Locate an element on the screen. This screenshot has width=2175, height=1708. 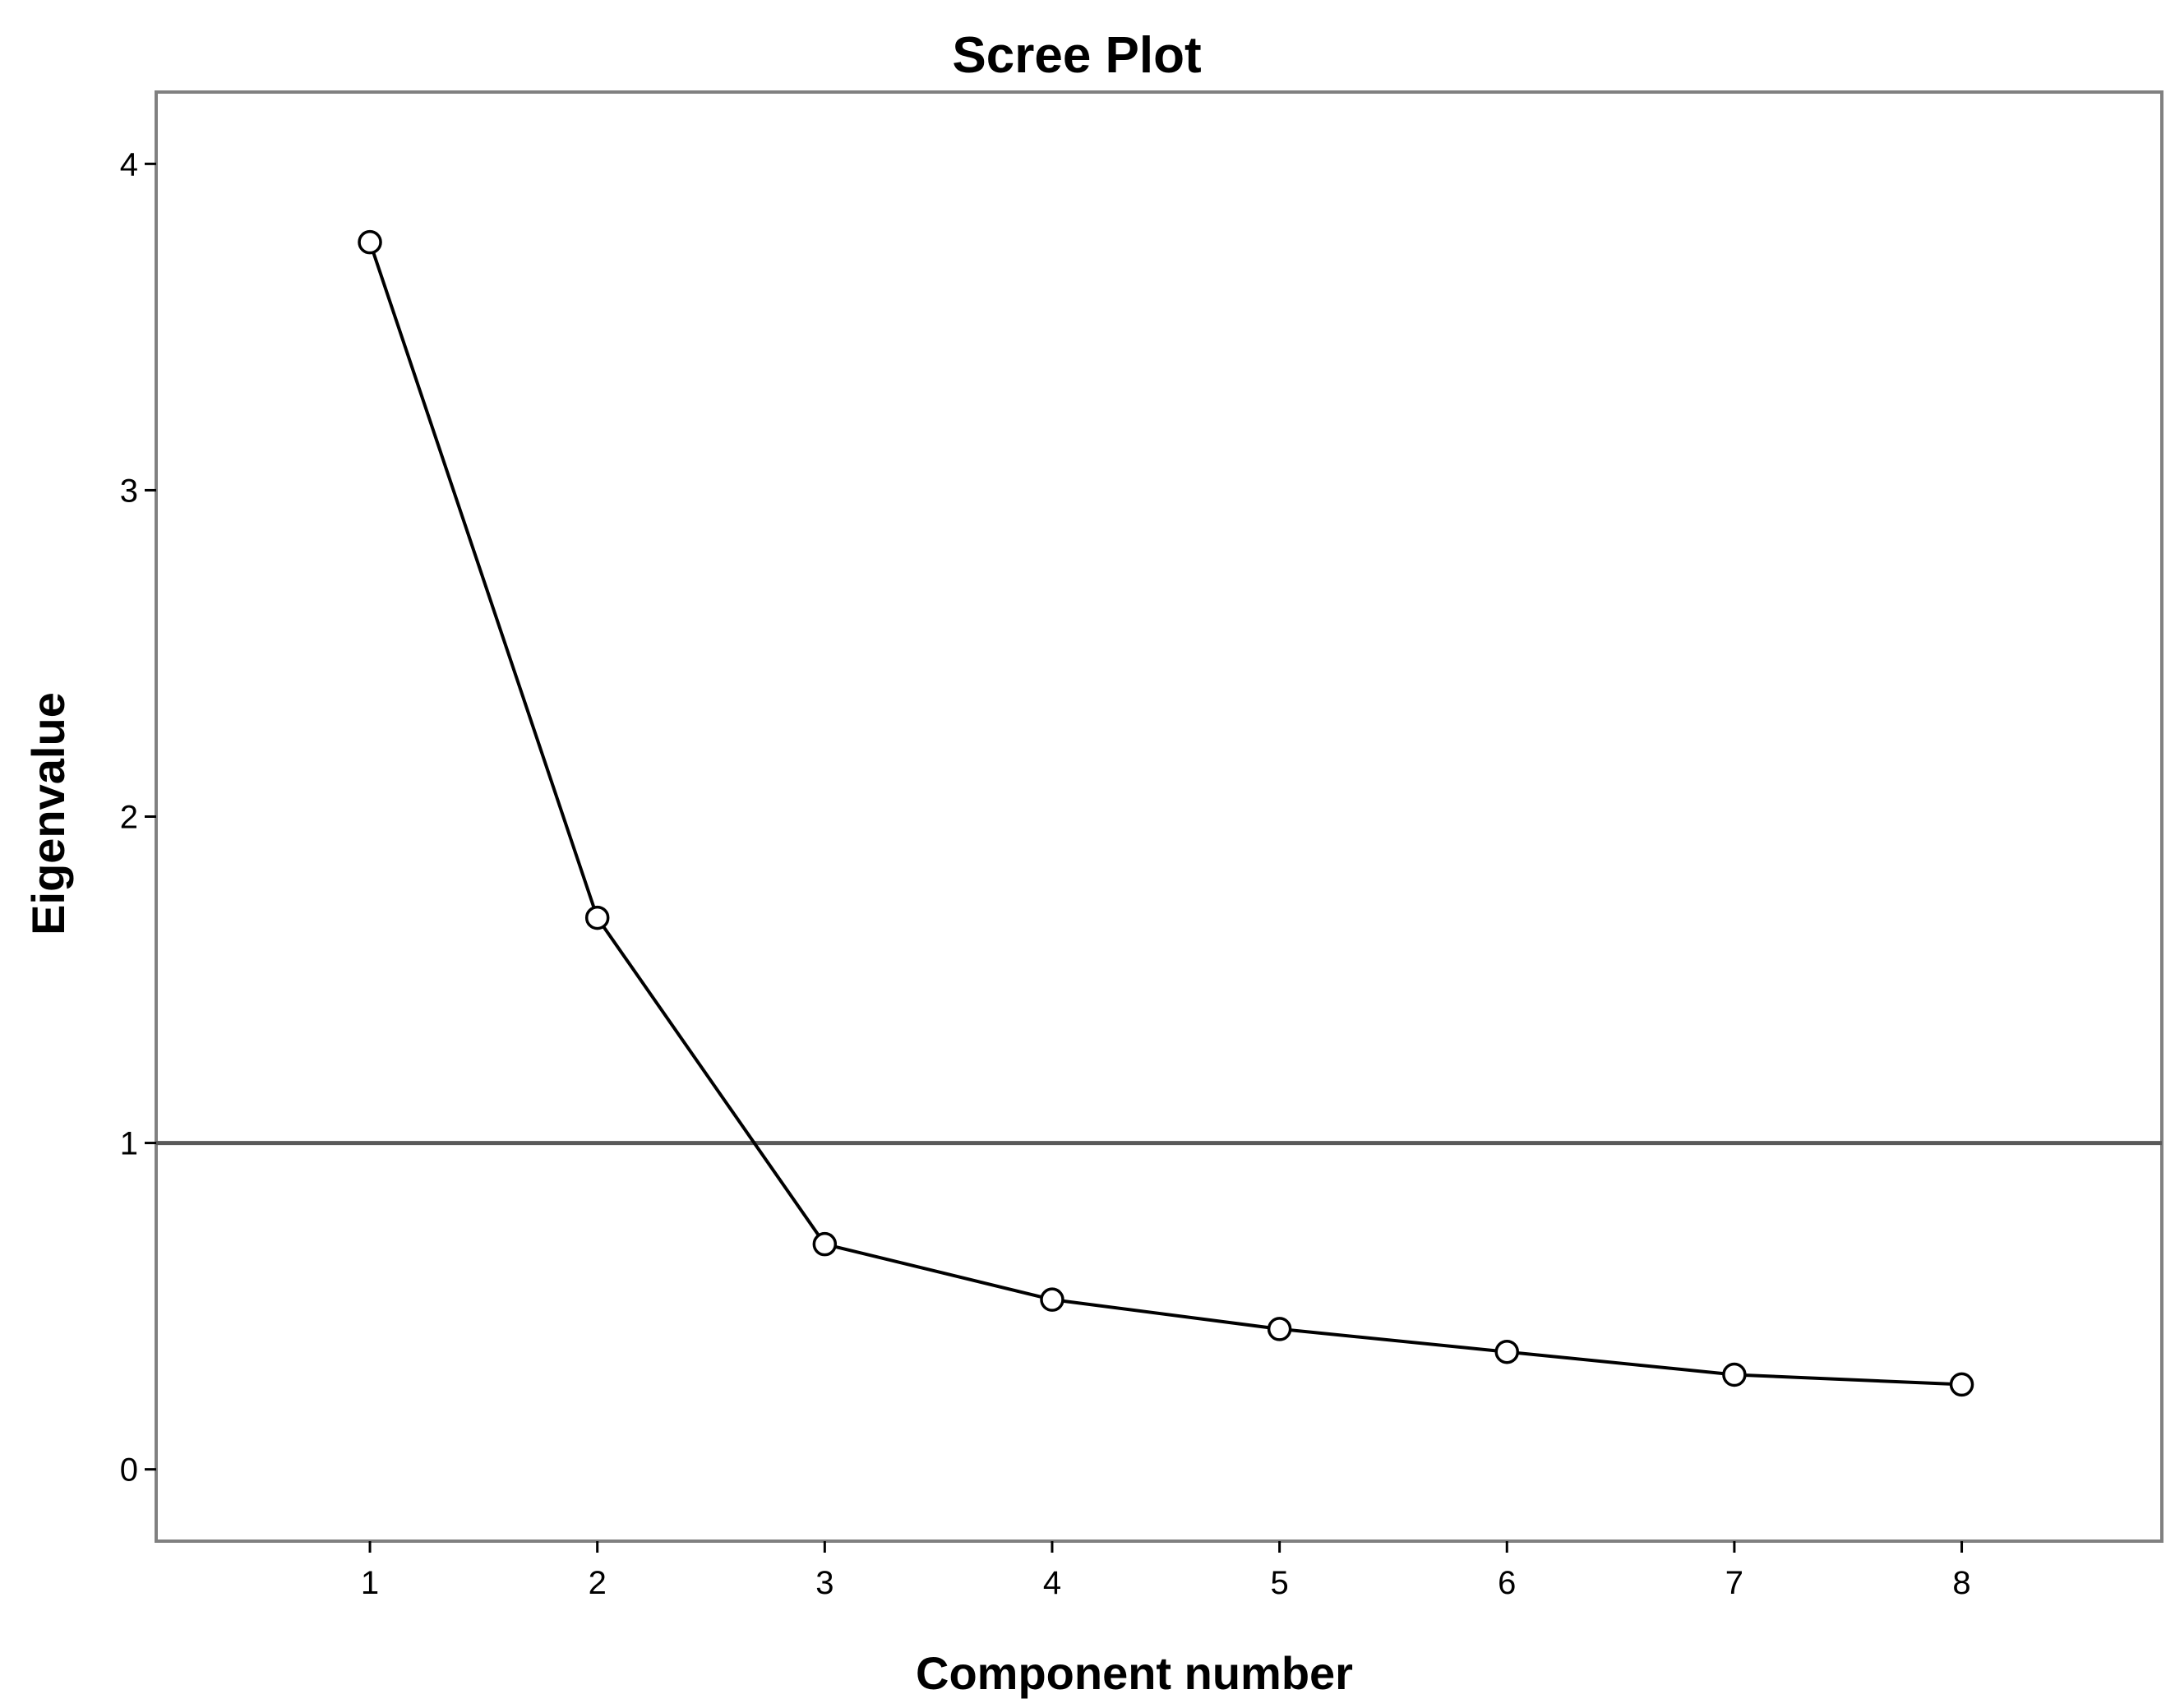
y-tick-label: 0 is located at coordinates (129, 1470).